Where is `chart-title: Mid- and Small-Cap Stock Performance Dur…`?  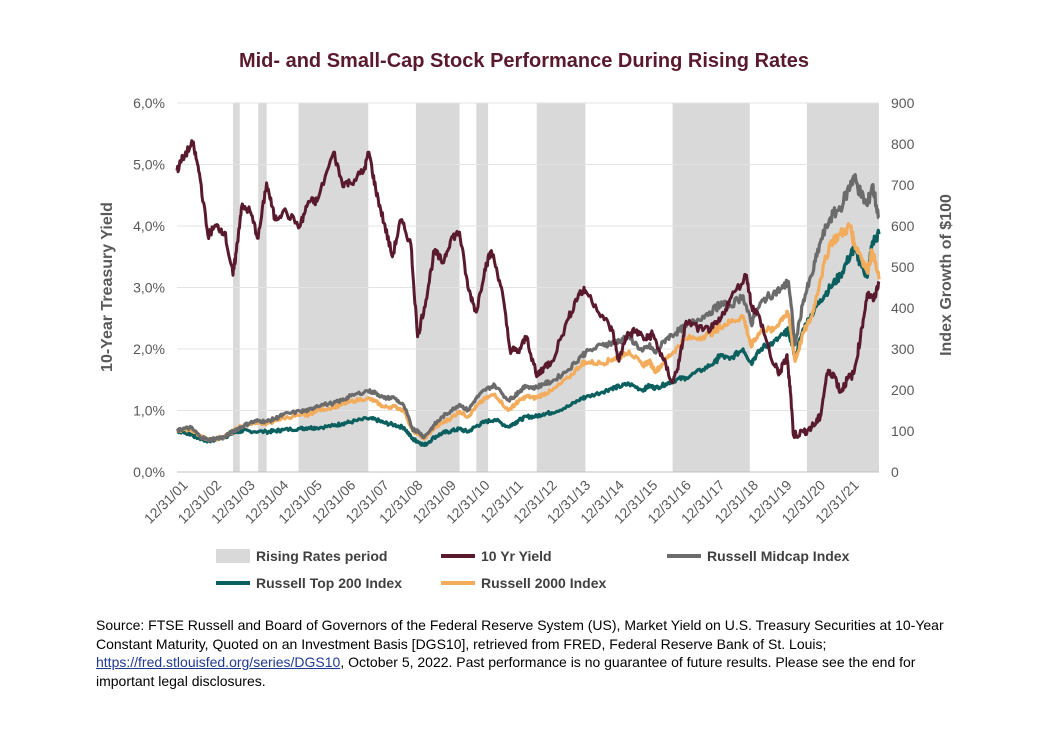
chart-title: Mid- and Small-Cap Stock Performance Dur… is located at coordinates (524, 61).